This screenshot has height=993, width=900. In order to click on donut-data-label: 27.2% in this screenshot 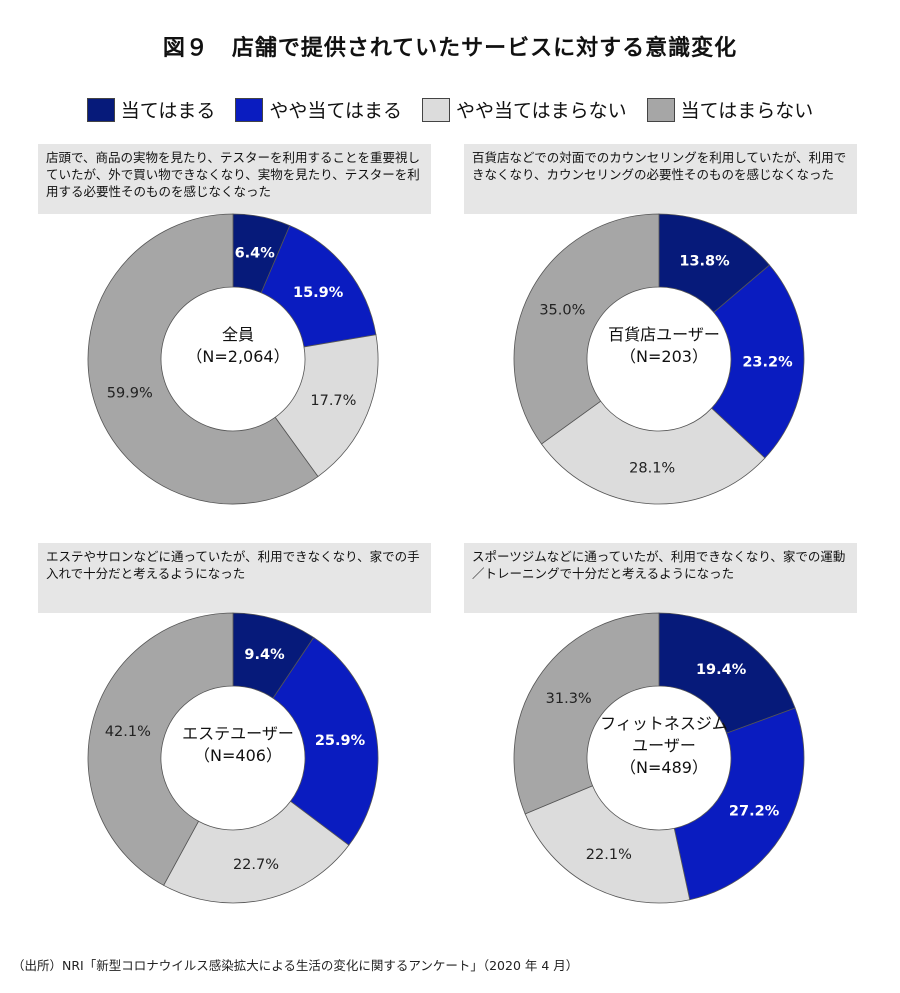, I will do `click(754, 811)`.